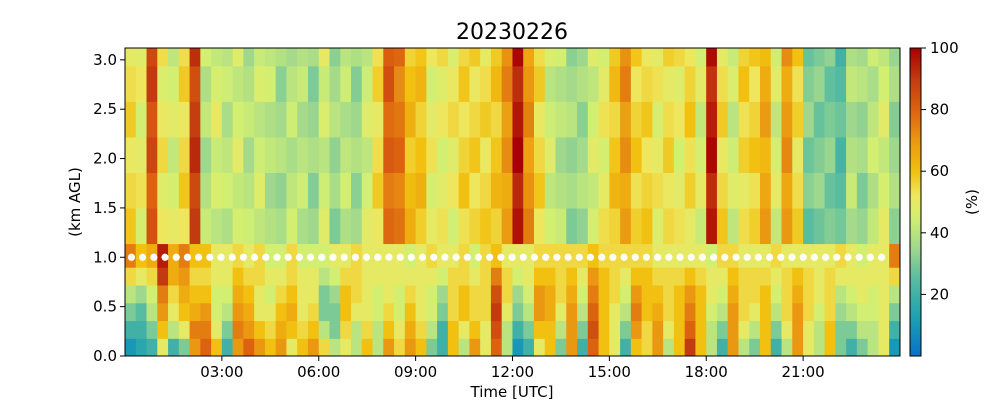  Describe the element at coordinates (944, 48) in the screenshot. I see `colorbar-tick-label: 100` at that location.